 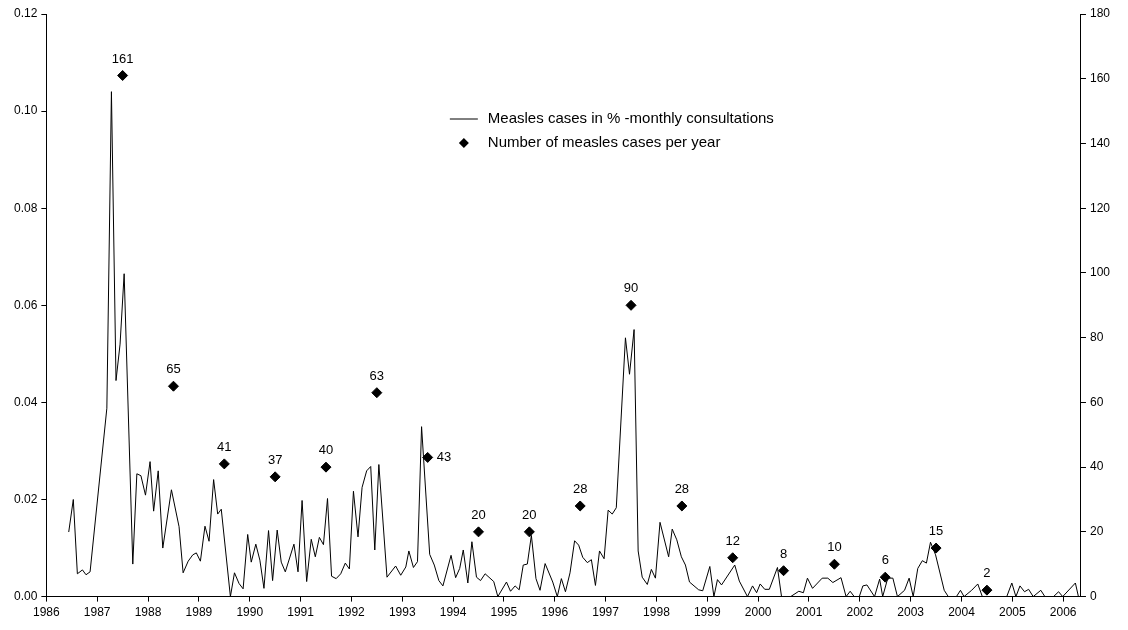 I want to click on x-tick-label: 1996, so click(x=555, y=612).